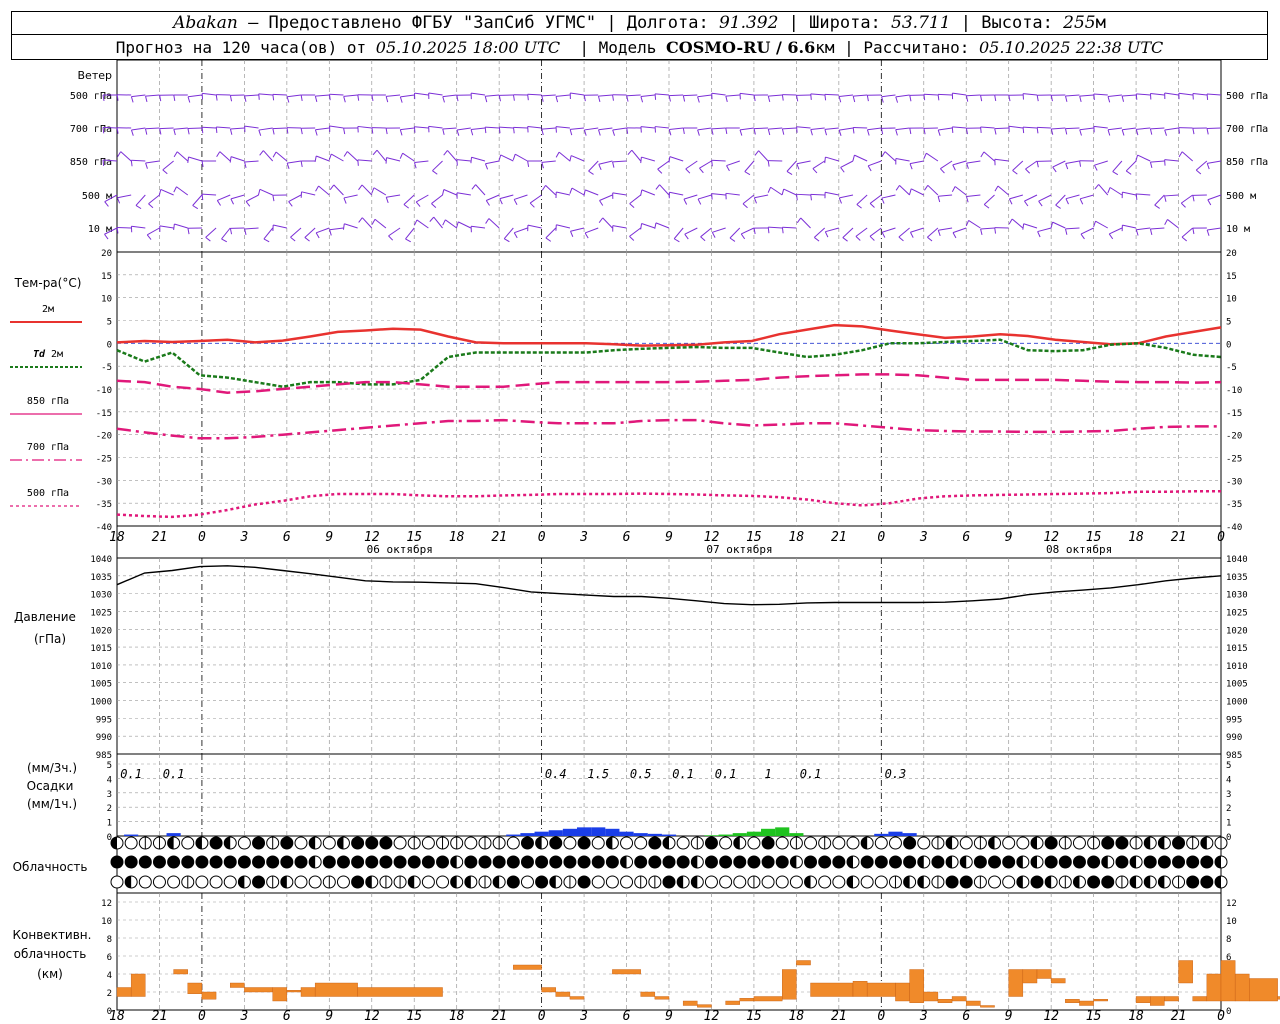 The height and width of the screenshot is (1024, 1280). What do you see at coordinates (1234, 528) in the screenshot?
I see `temp-tick-right: -40` at bounding box center [1234, 528].